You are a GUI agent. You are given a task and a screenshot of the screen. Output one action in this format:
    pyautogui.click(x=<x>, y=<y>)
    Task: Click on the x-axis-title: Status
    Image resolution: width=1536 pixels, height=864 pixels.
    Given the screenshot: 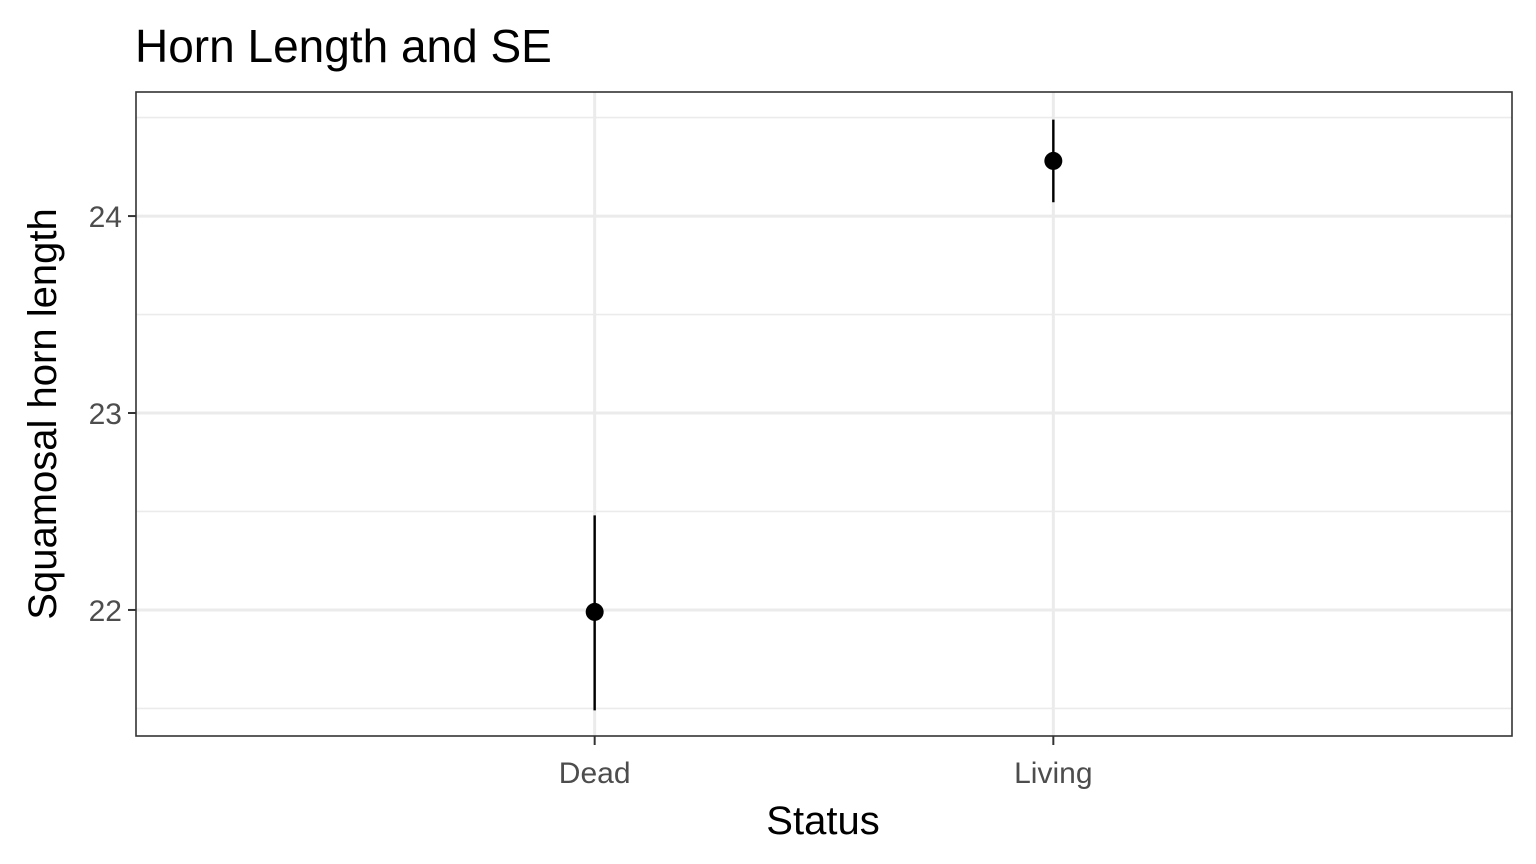 What is the action you would take?
    pyautogui.click(x=822, y=821)
    